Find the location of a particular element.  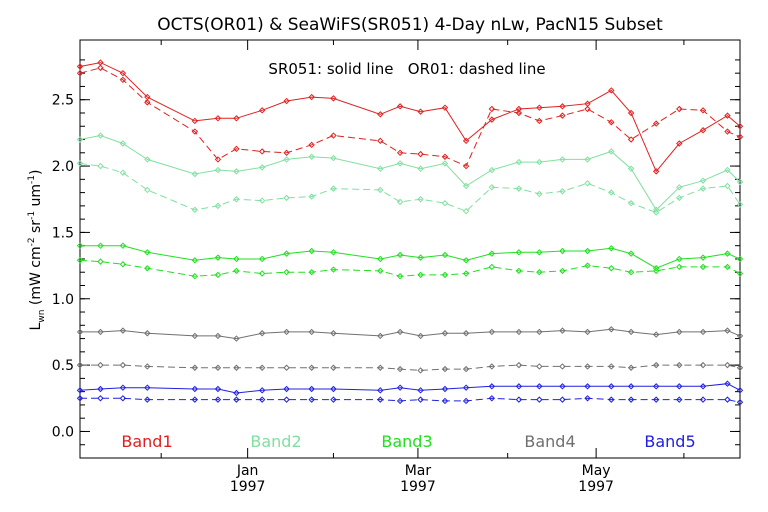

y-label-sub: wn is located at coordinates (42, 316).